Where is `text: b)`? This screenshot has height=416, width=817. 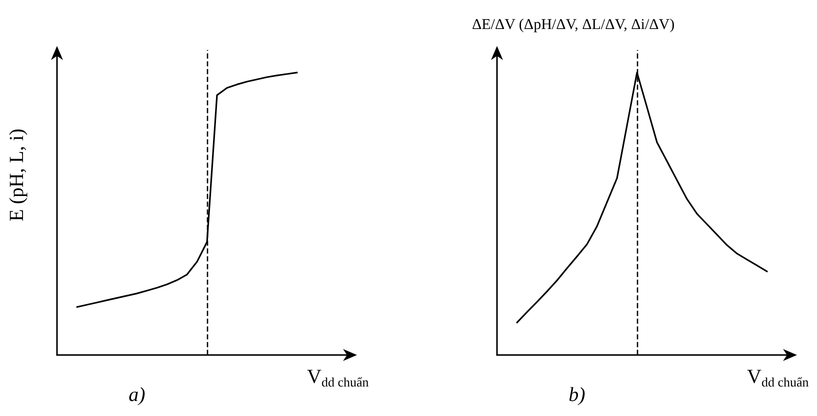
text: b) is located at coordinates (577, 395).